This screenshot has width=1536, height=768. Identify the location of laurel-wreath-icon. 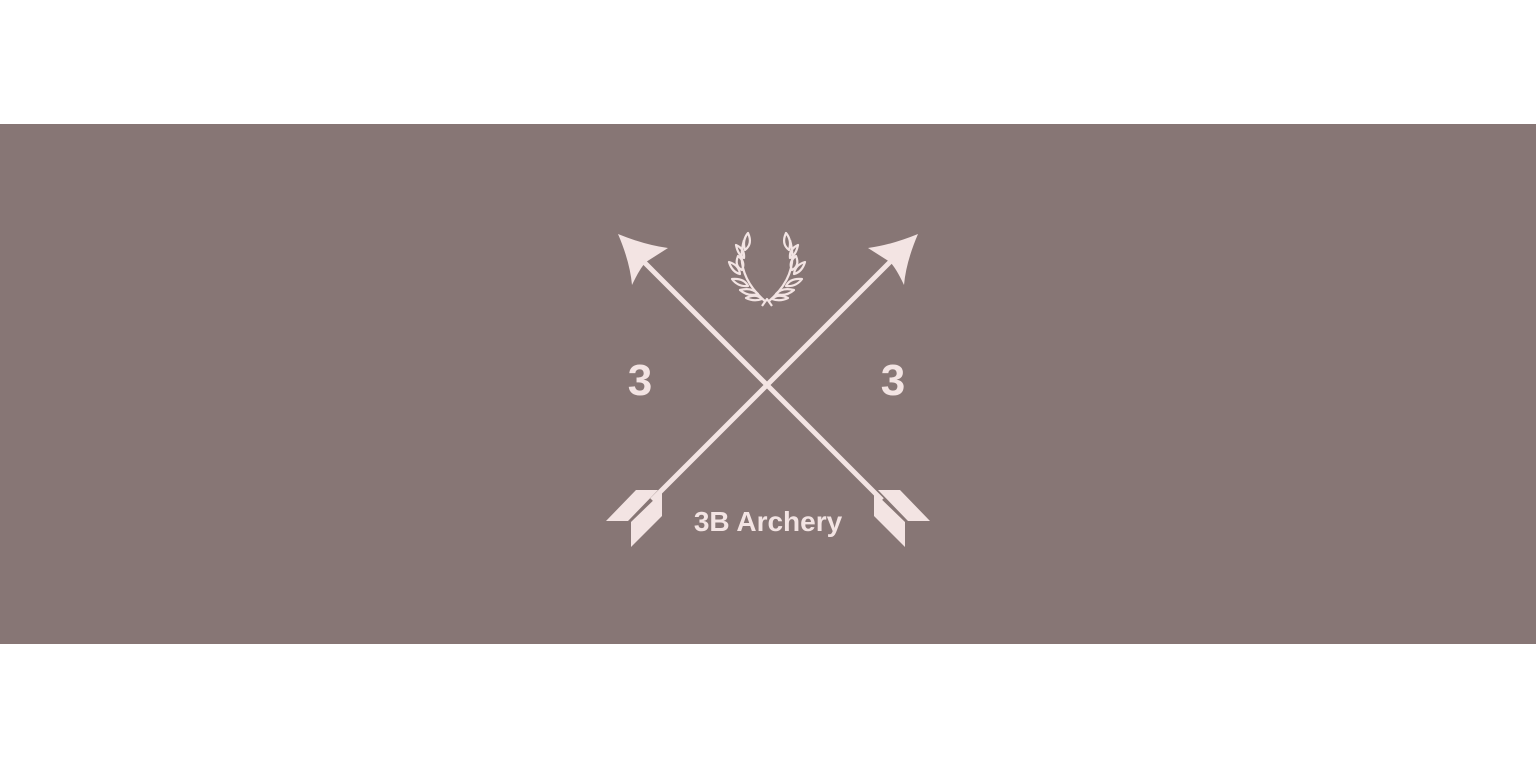
(767, 269).